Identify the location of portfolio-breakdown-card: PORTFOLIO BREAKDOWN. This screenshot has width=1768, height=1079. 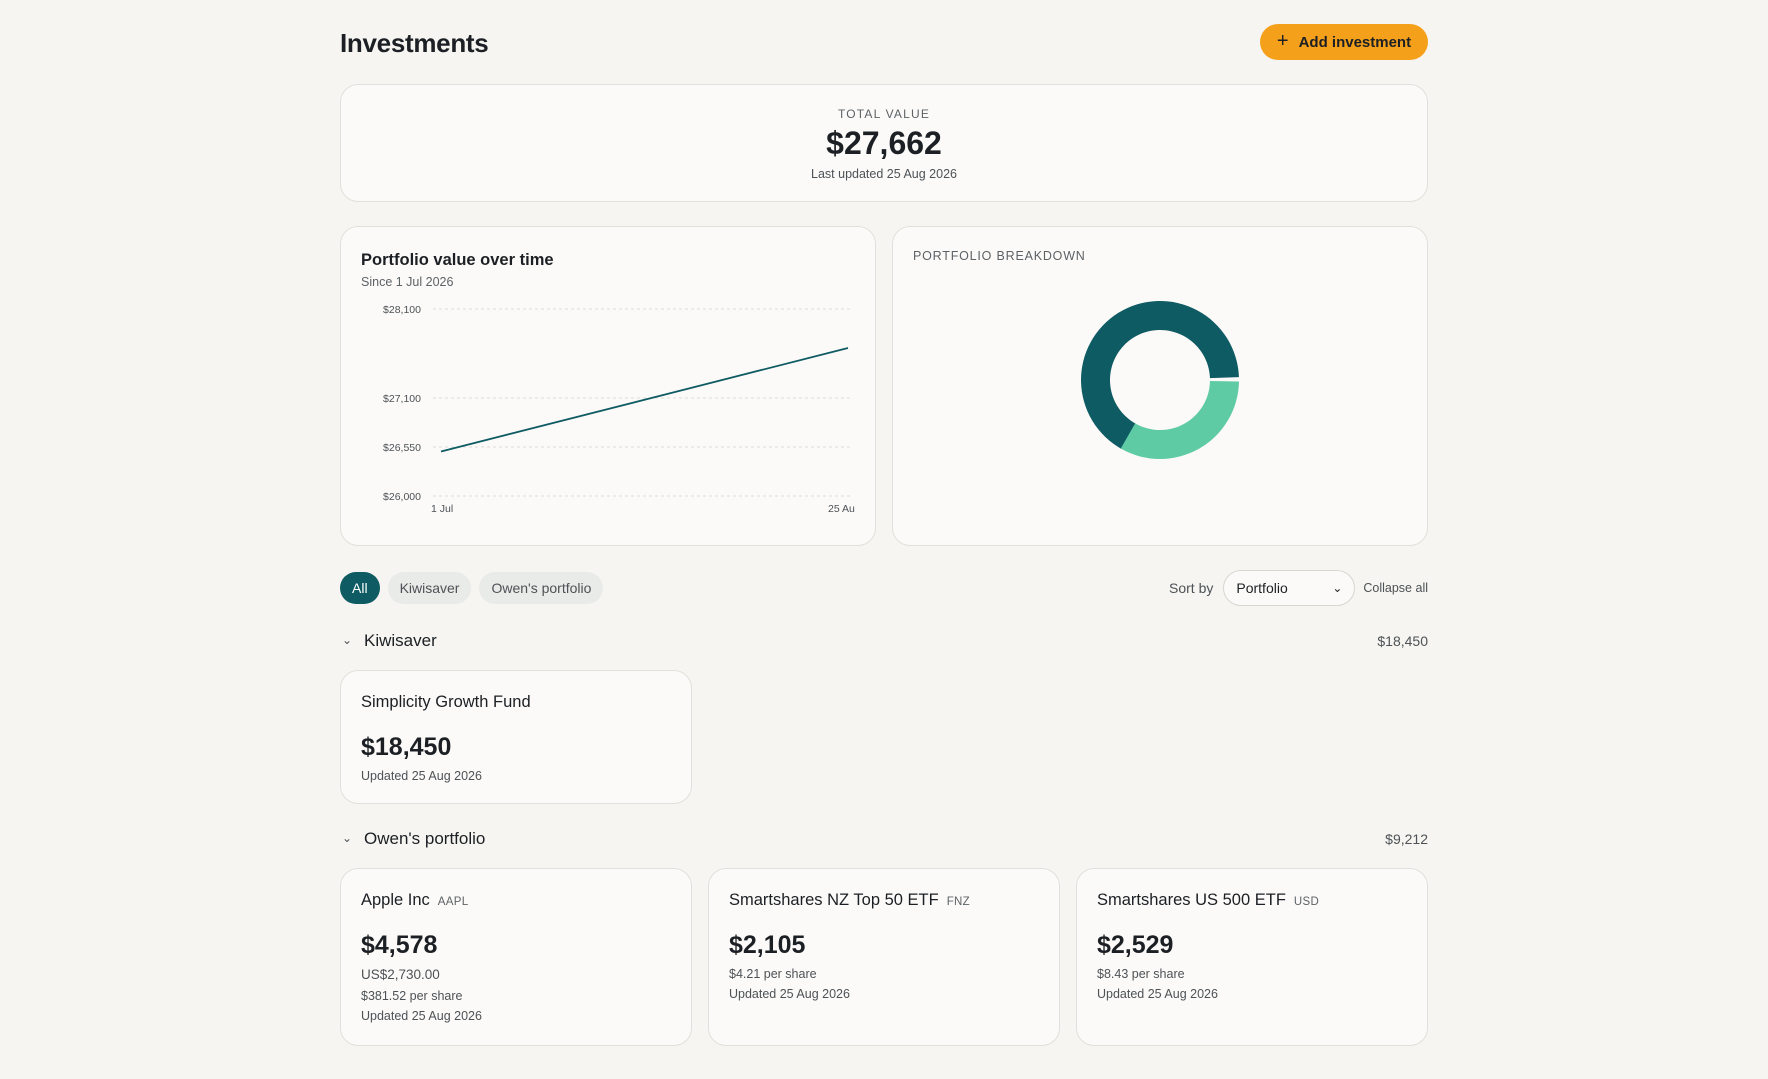
(1160, 386).